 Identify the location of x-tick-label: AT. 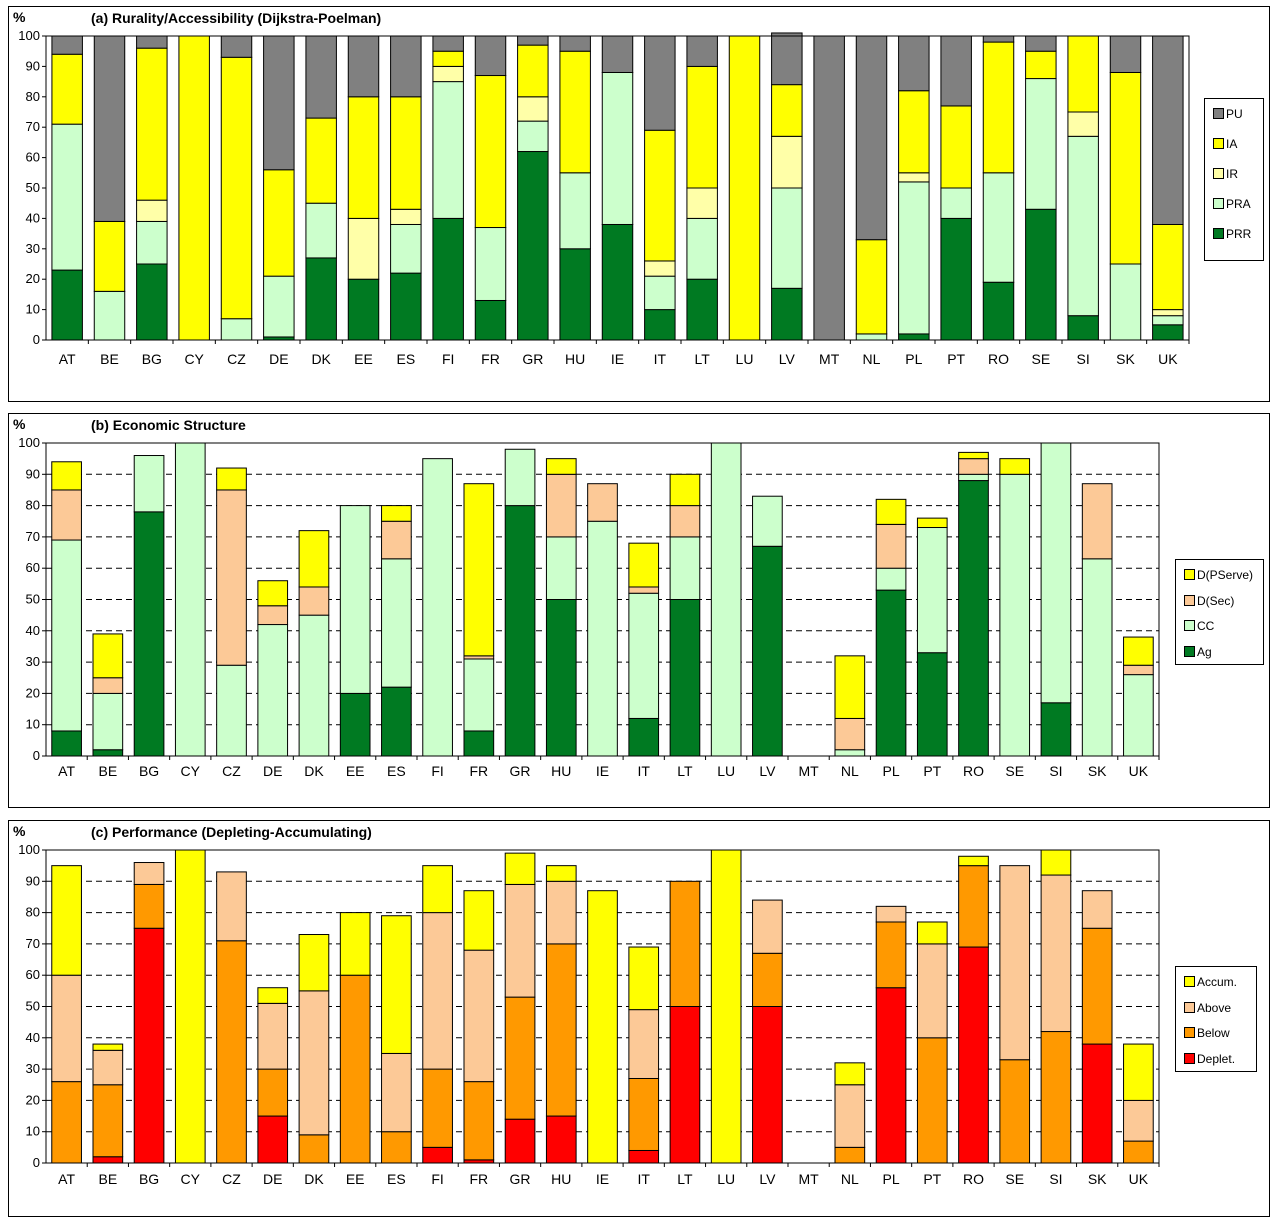
(67, 359).